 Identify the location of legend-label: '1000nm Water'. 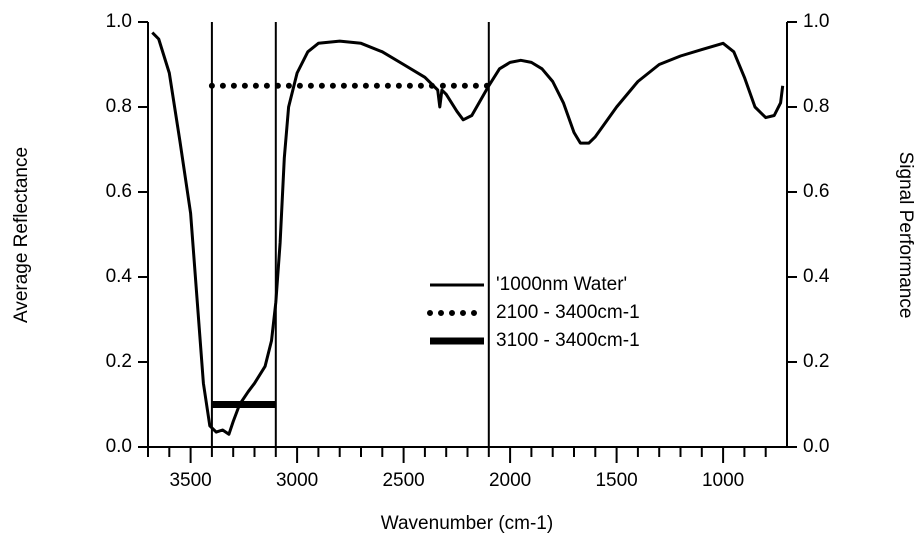
(561, 284).